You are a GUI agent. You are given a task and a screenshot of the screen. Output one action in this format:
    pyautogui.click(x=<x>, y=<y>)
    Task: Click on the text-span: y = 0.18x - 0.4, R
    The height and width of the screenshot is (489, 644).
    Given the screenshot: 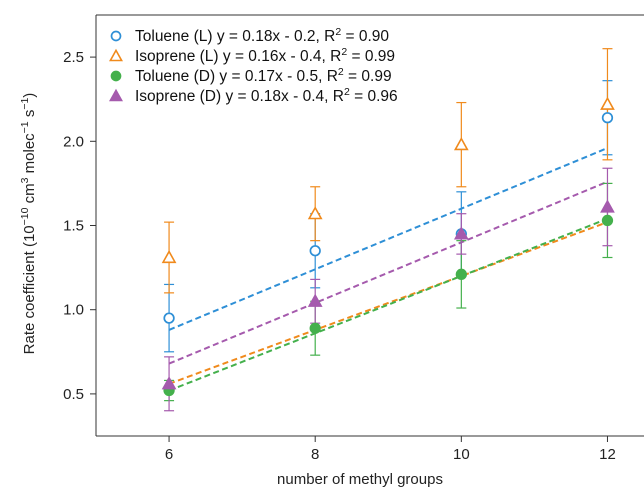 What is the action you would take?
    pyautogui.click(x=282, y=96)
    